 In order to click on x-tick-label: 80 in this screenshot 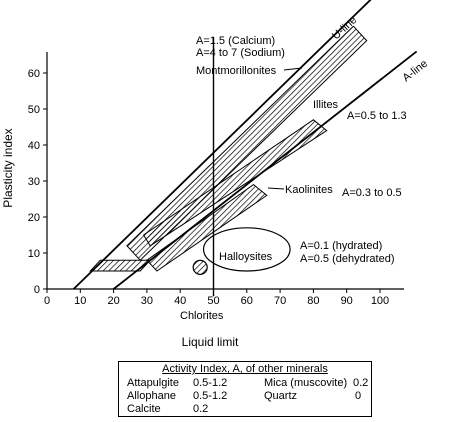, I will do `click(313, 301)`.